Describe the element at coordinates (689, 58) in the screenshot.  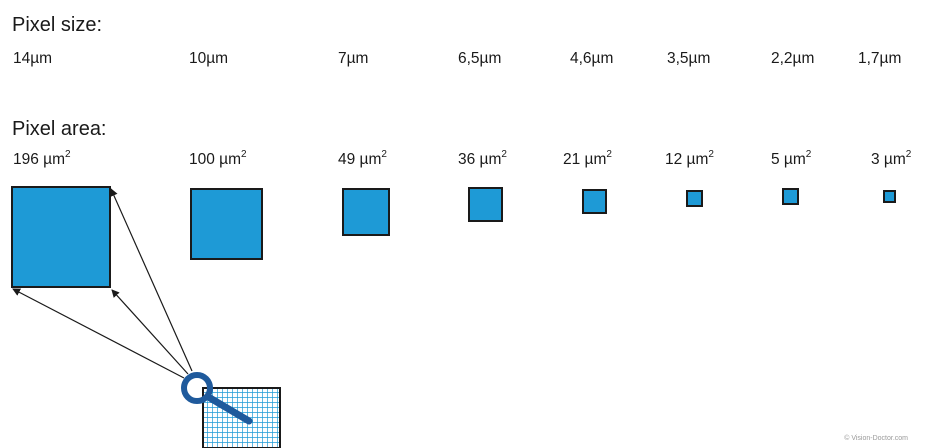
I see `pixel-size-label: 3,5µm` at that location.